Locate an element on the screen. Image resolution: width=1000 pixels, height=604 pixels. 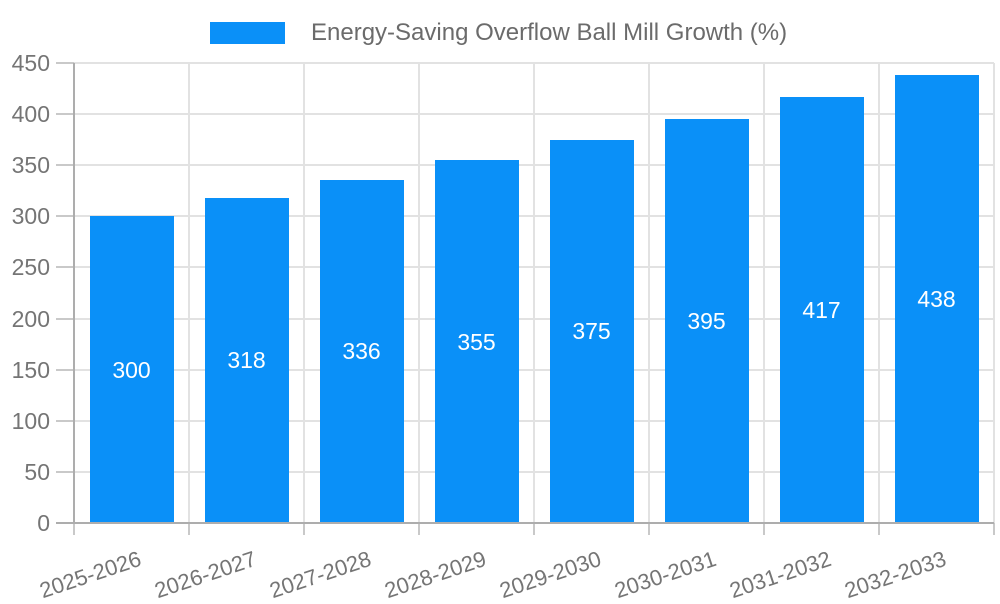
bar-value-label: 375 is located at coordinates (591, 331).